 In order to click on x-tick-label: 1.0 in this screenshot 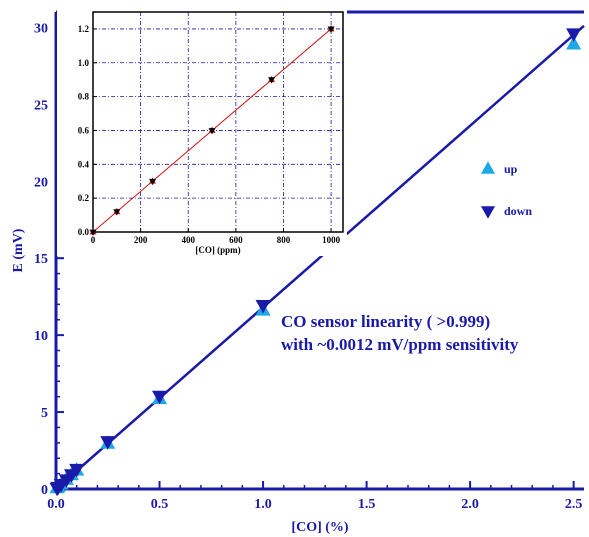, I will do `click(263, 504)`.